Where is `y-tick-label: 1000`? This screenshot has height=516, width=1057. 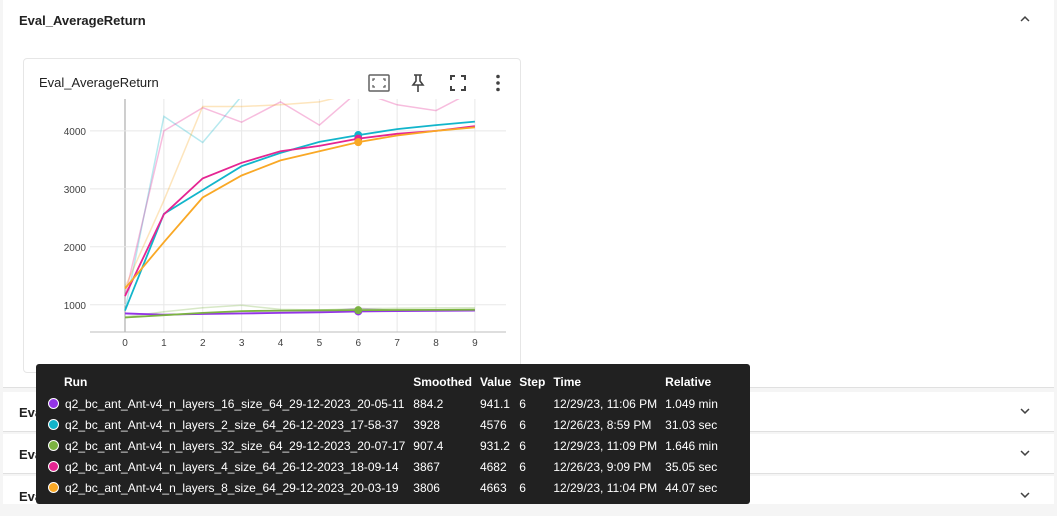 y-tick-label: 1000 is located at coordinates (75, 306).